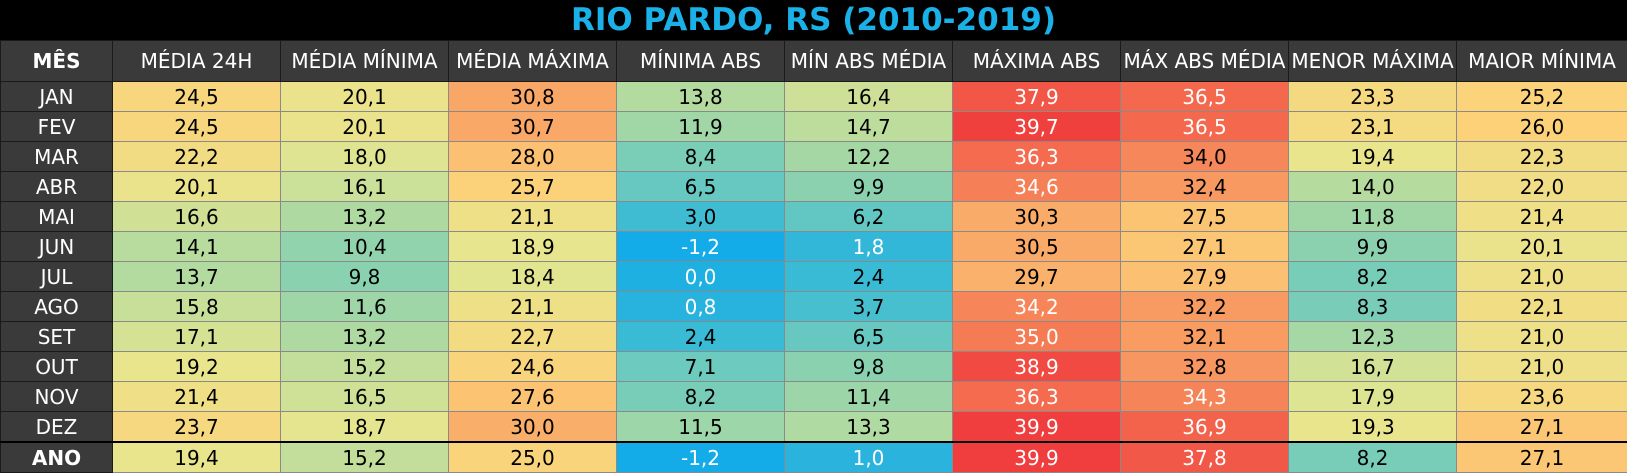  Describe the element at coordinates (1037, 337) in the screenshot. I see `table-cell: 35,0` at that location.